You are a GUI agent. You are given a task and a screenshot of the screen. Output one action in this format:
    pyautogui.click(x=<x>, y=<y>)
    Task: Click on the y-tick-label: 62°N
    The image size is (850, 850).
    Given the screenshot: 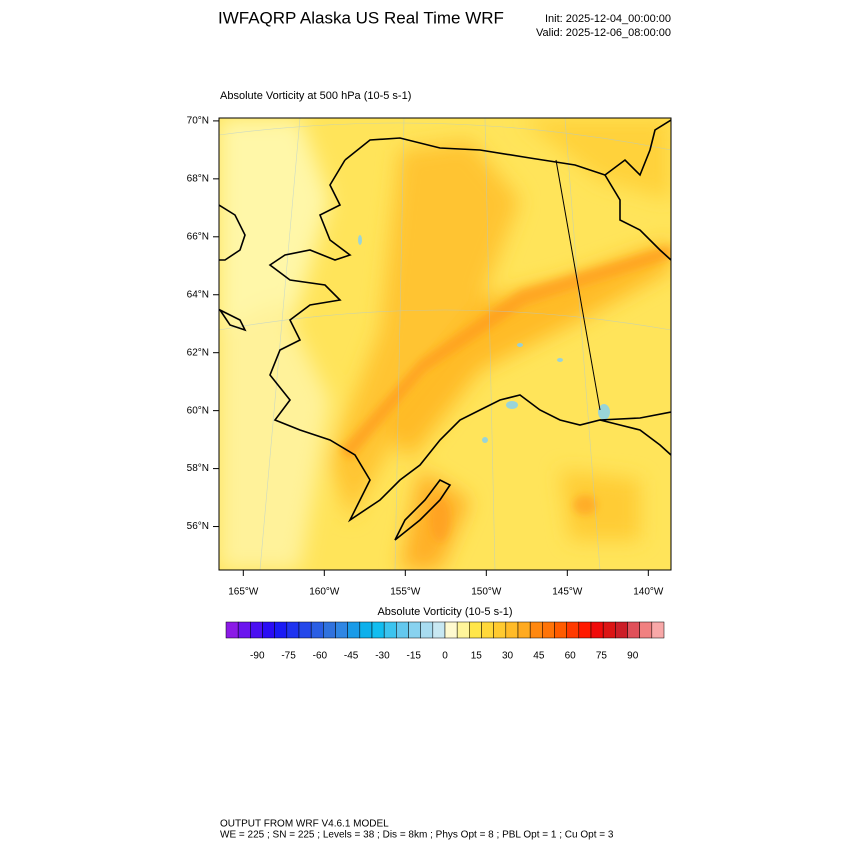 What is the action you would take?
    pyautogui.click(x=198, y=352)
    